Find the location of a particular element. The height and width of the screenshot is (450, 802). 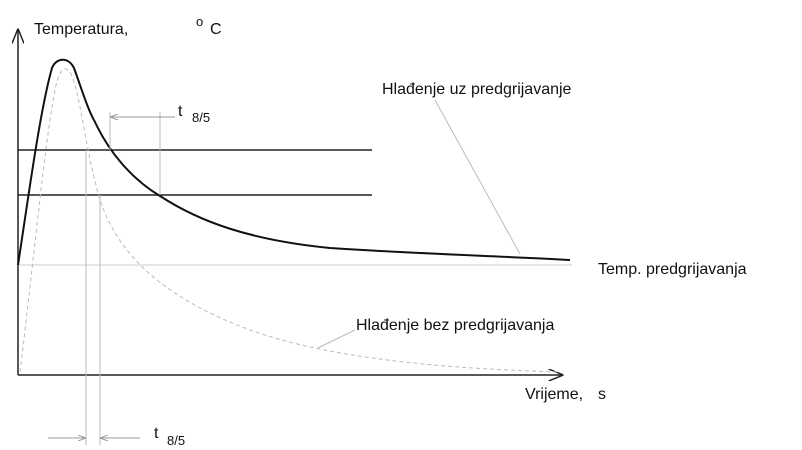

x-axis-unit: s is located at coordinates (602, 394).